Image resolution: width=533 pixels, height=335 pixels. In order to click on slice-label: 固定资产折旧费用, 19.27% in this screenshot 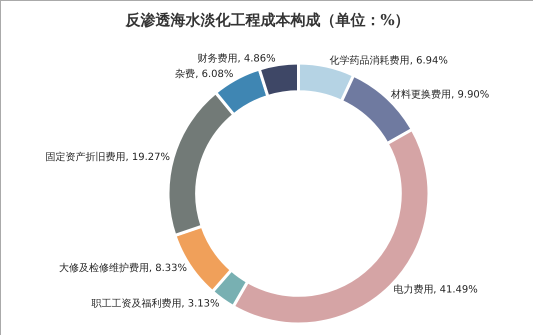, I will do `click(108, 157)`.